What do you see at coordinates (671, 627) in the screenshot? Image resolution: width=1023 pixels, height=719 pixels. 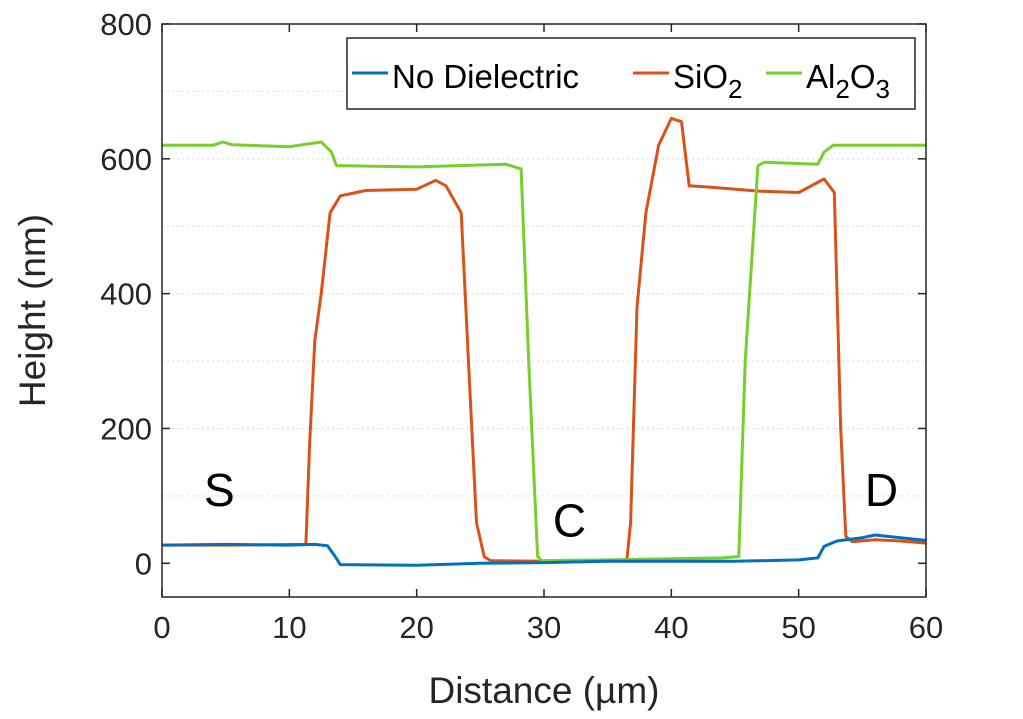 I see `x-tick-label: 40` at bounding box center [671, 627].